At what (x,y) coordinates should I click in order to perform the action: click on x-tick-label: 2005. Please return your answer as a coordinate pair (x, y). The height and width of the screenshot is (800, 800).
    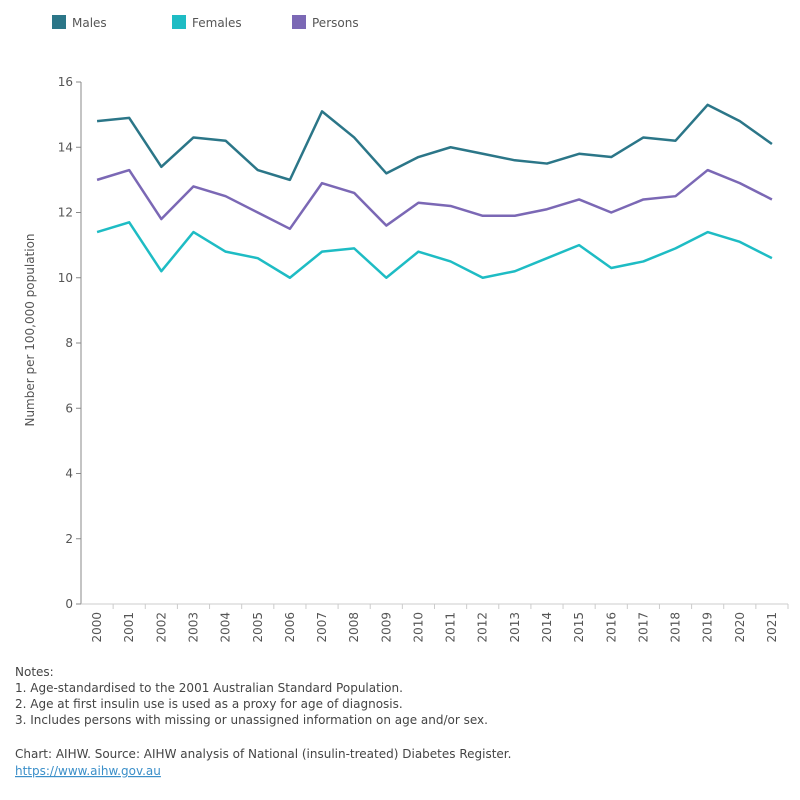
    Looking at the image, I should click on (258, 627).